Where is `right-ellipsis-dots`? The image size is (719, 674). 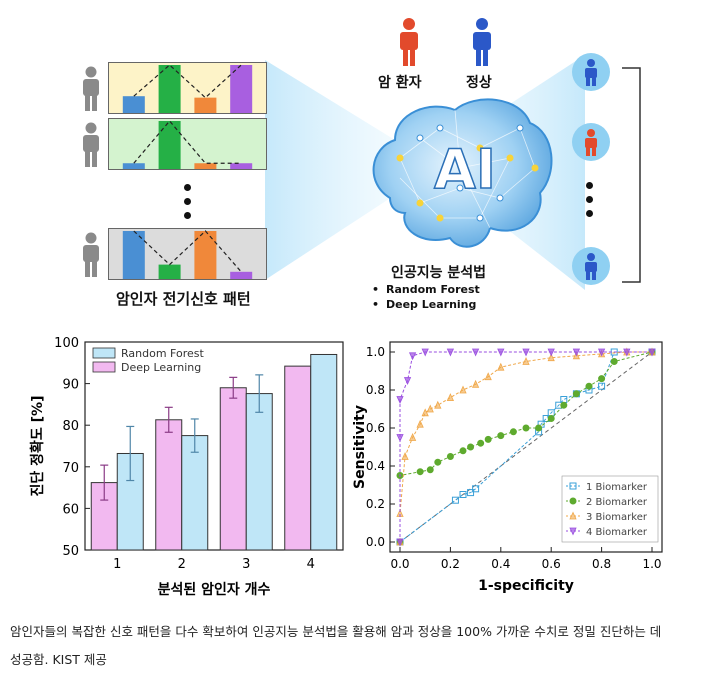
right-ellipsis-dots is located at coordinates (590, 199).